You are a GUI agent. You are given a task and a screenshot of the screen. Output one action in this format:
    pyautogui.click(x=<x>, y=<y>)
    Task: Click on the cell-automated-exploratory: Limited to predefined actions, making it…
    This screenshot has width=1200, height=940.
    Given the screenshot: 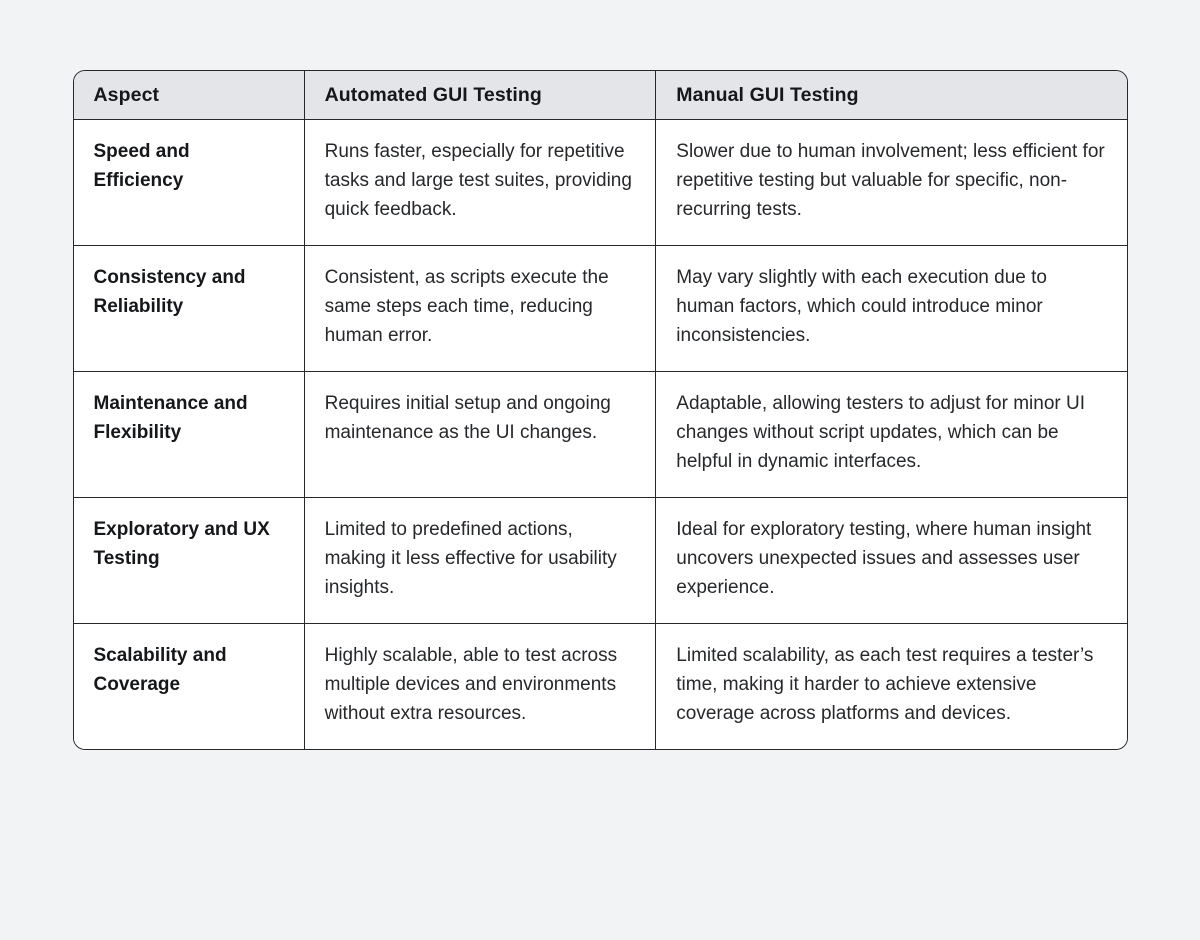 What is the action you would take?
    pyautogui.click(x=480, y=560)
    